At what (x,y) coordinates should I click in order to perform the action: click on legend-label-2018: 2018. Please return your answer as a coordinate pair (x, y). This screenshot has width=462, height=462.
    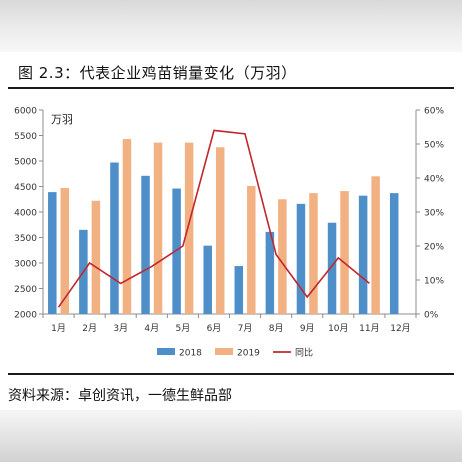
    Looking at the image, I should click on (190, 354).